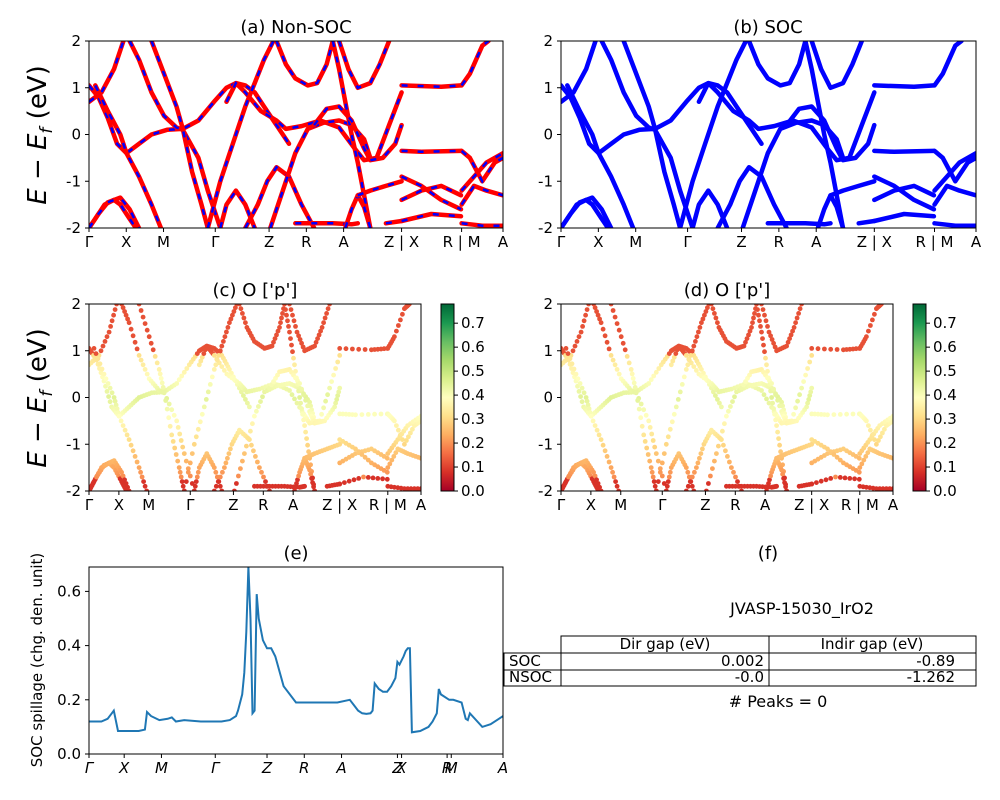 This screenshot has height=800, width=1000. Describe the element at coordinates (935, 661) in the screenshot. I see `soc-indir-gap: -0.89` at that location.